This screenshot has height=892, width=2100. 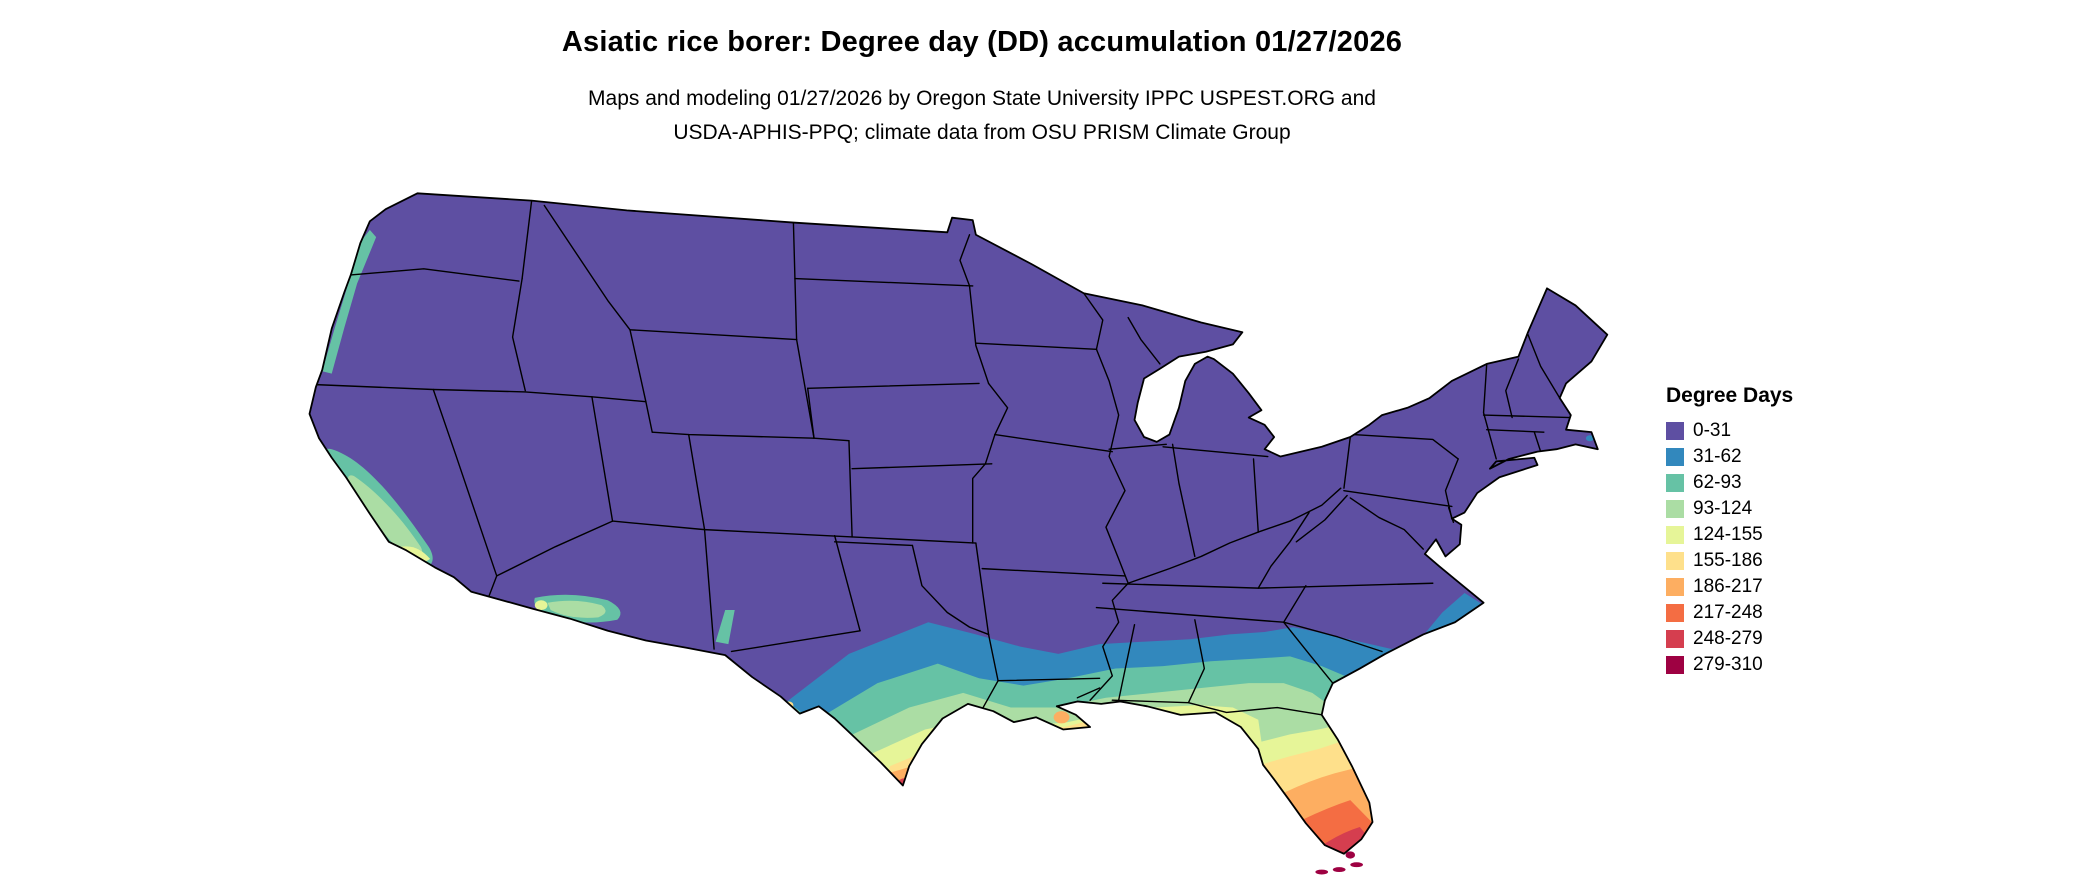 What do you see at coordinates (1729, 639) in the screenshot?
I see `legend-item: 248-279` at bounding box center [1729, 639].